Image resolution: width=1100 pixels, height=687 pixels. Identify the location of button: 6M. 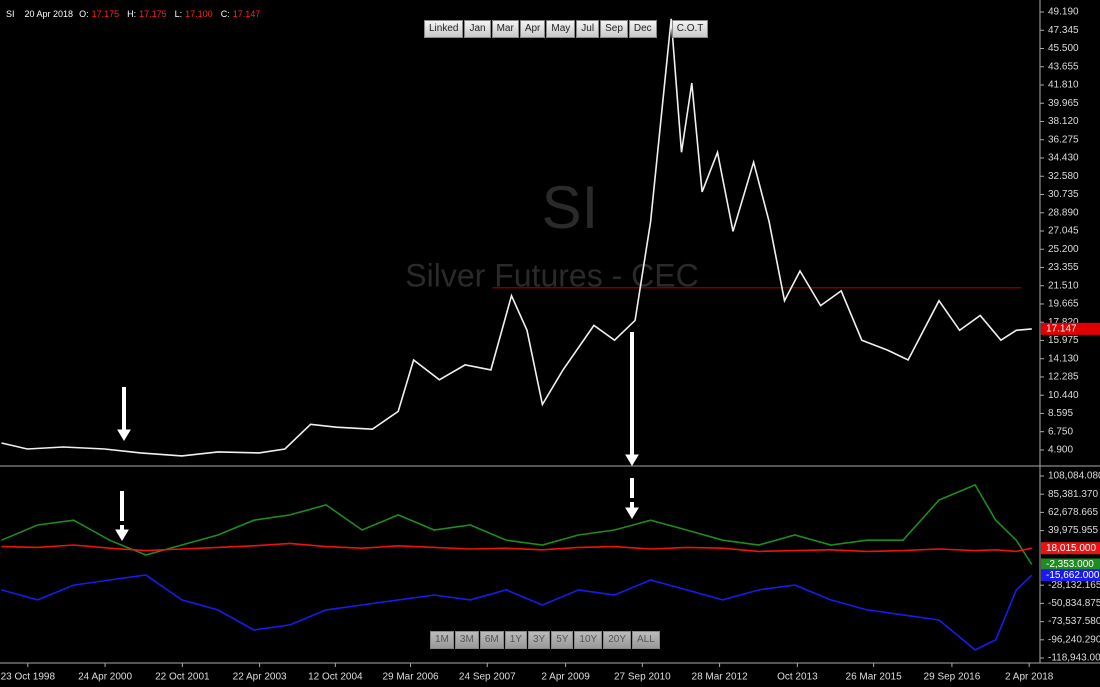
(491, 640).